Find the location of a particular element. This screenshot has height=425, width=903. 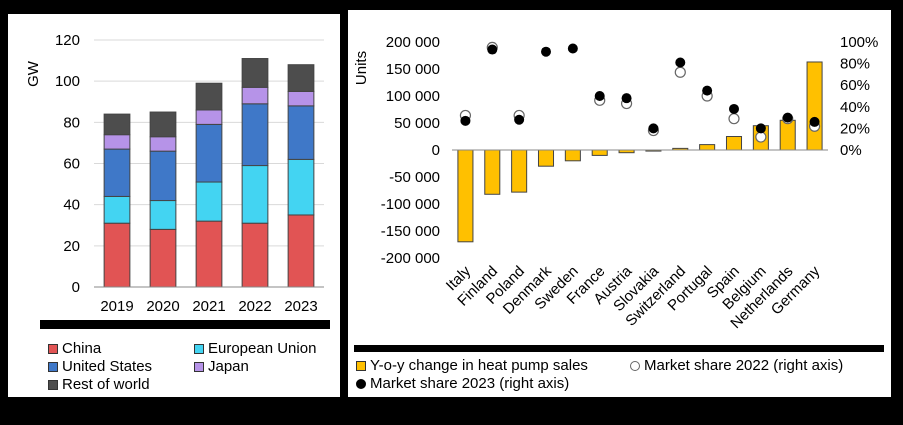

y-tick-label: -200 000 is located at coordinates (410, 258).